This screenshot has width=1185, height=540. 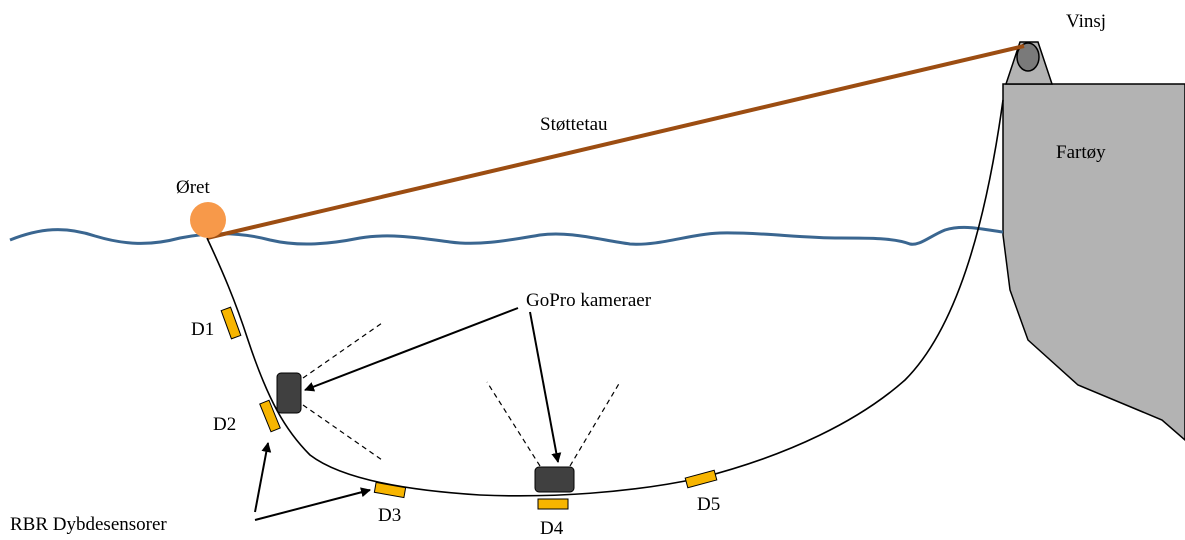 What do you see at coordinates (202, 329) in the screenshot?
I see `sensor-d1-label: D1` at bounding box center [202, 329].